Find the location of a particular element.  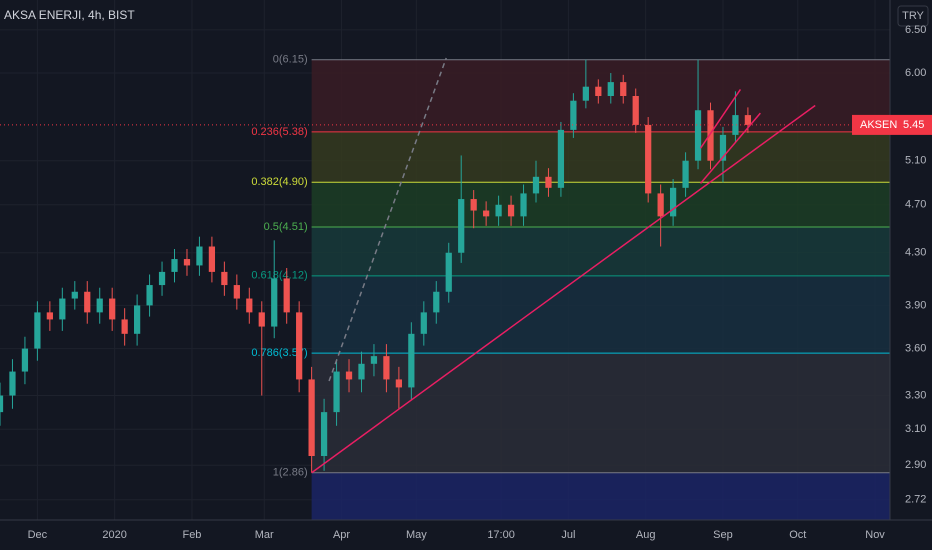

y-tick-label: 4.30 is located at coordinates (915, 253).